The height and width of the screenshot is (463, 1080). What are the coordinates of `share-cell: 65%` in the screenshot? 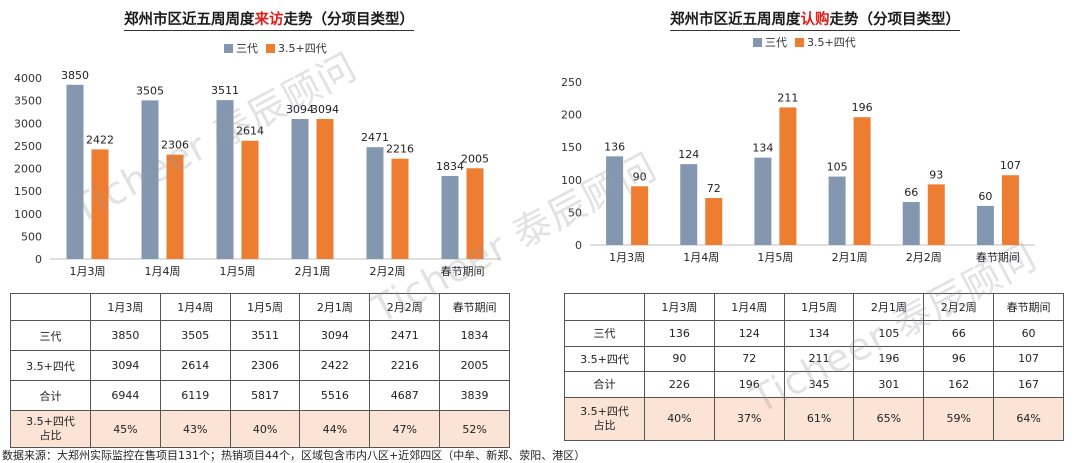 It's located at (889, 418).